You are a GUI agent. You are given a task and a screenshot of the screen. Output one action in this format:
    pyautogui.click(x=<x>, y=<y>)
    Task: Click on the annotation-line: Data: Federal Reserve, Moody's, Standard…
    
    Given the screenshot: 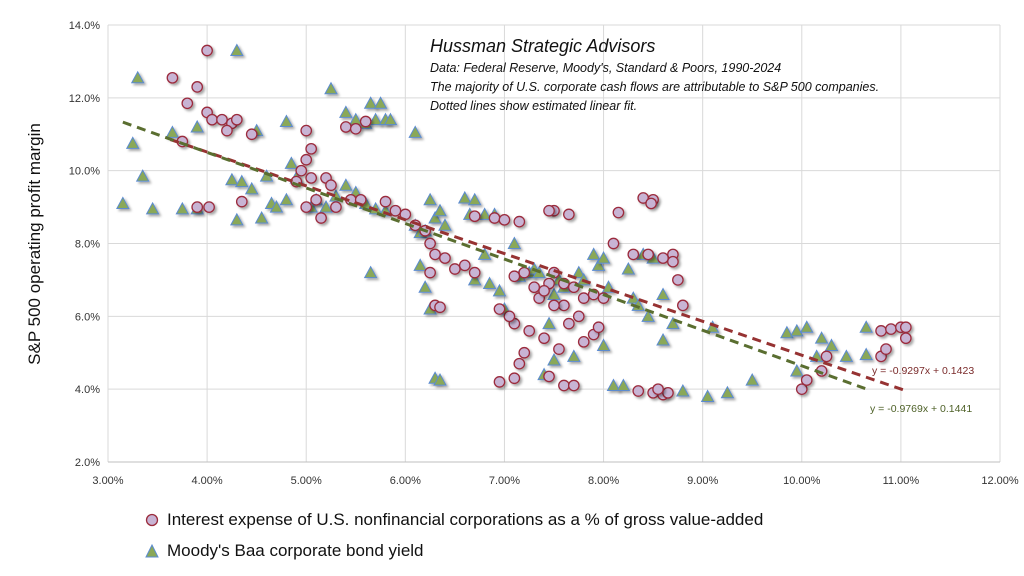 What is the action you would take?
    pyautogui.click(x=605, y=68)
    